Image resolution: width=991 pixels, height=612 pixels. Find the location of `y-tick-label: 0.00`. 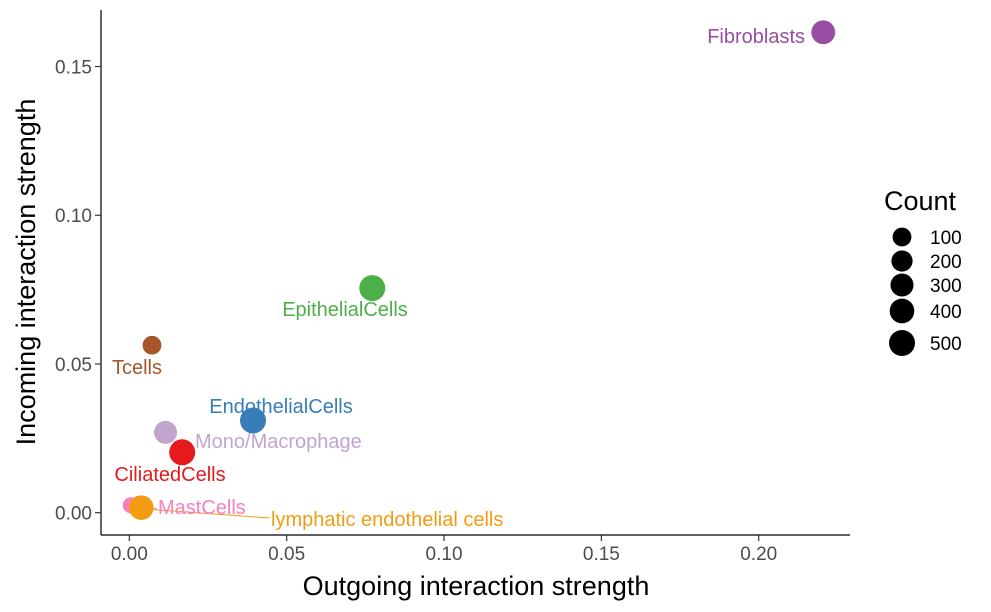

y-tick-label: 0.00 is located at coordinates (73, 514).